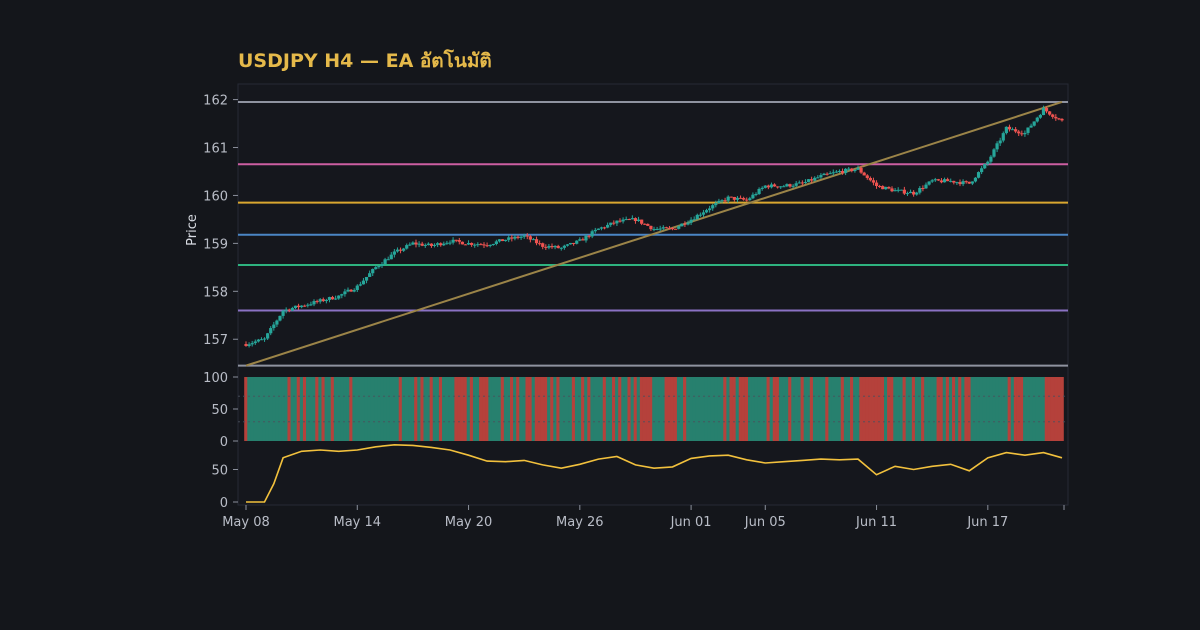 The height and width of the screenshot is (630, 1200). What do you see at coordinates (192, 230) in the screenshot?
I see `y-axis-label: Price` at bounding box center [192, 230].